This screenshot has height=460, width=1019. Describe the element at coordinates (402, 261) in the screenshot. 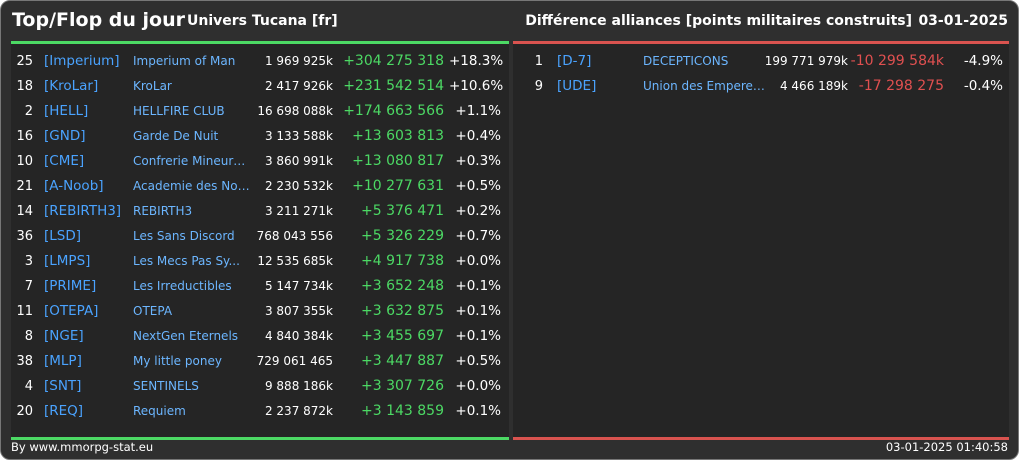

I see `points-difference: +4 917 738` at that location.